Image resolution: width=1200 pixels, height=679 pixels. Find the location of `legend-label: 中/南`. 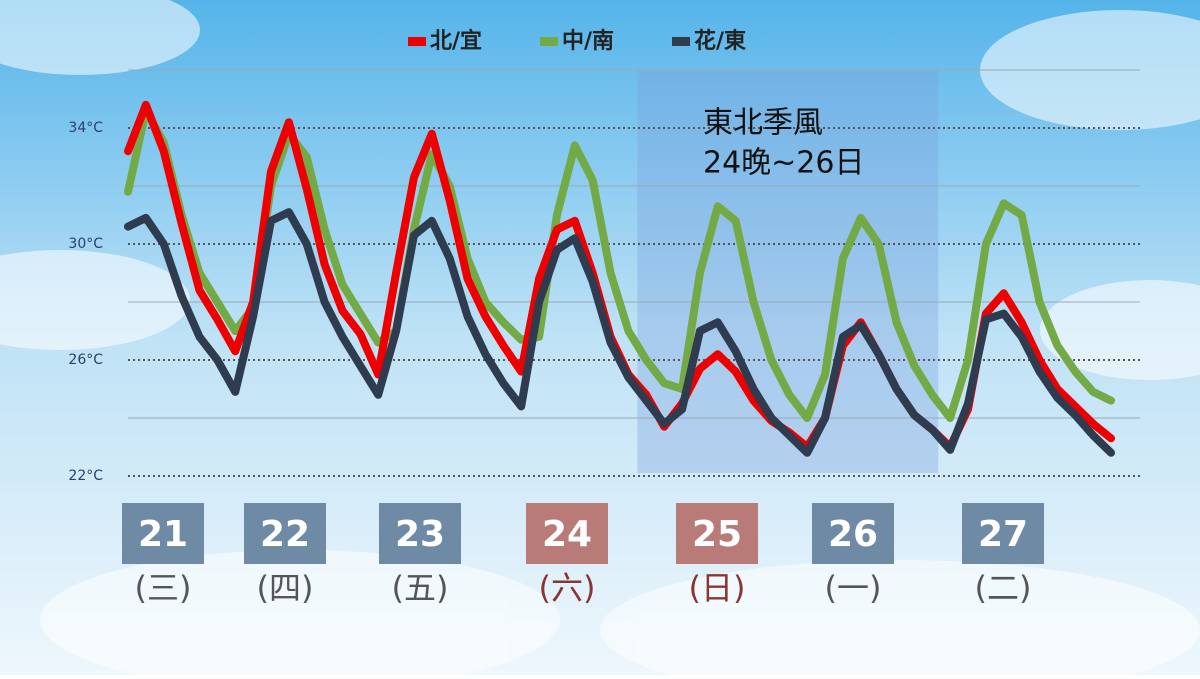

legend-label: 中/南 is located at coordinates (588, 41).